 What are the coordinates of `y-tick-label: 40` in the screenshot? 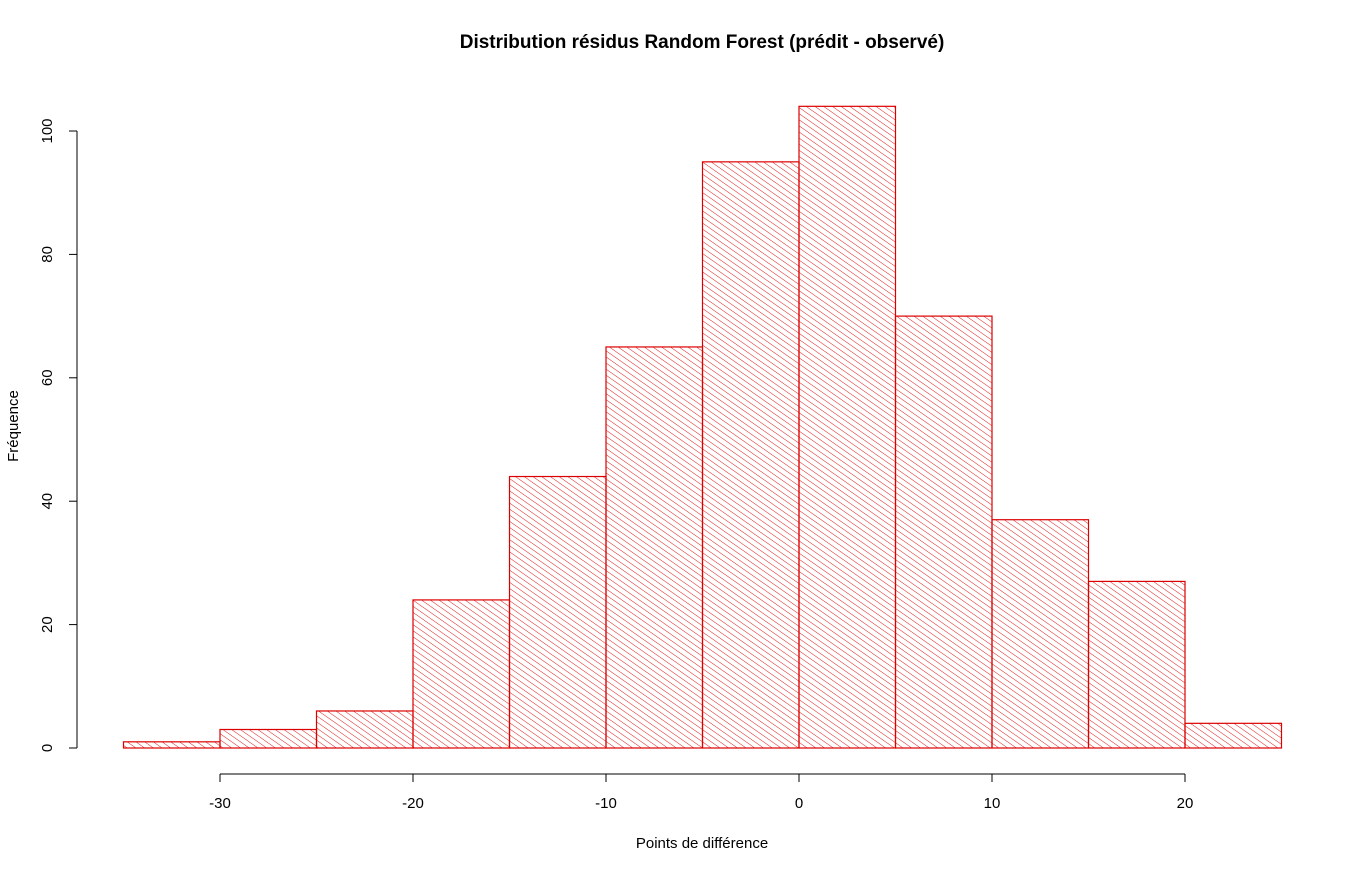 It's located at (47, 501).